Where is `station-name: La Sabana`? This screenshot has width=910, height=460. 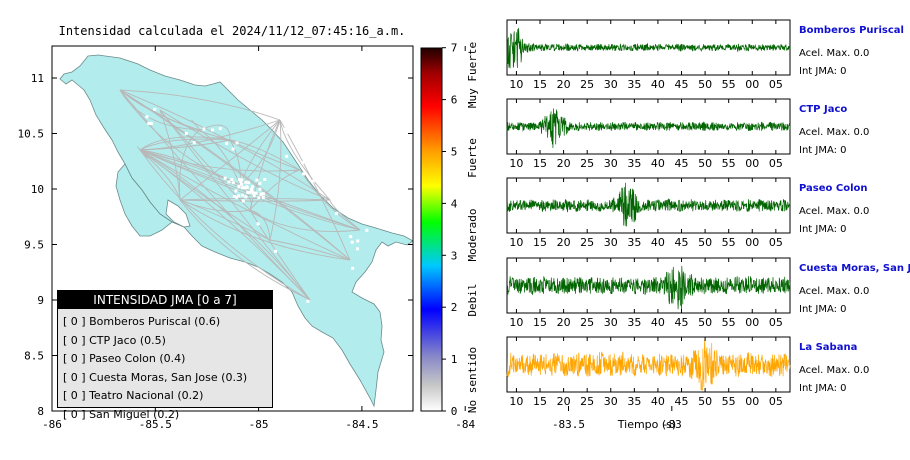 station-name: La Sabana is located at coordinates (828, 347).